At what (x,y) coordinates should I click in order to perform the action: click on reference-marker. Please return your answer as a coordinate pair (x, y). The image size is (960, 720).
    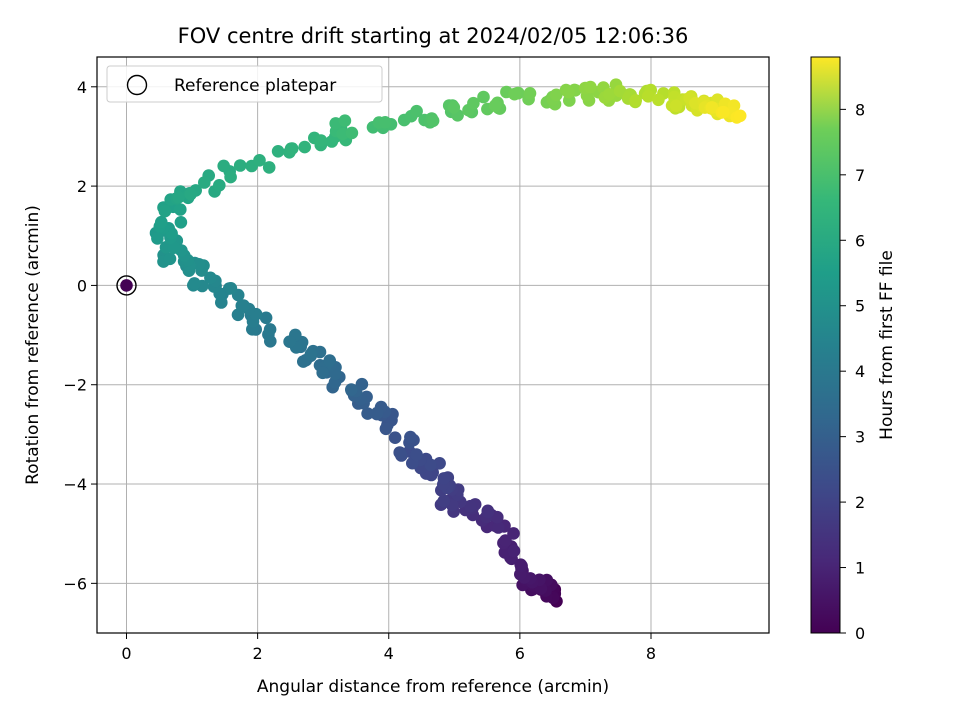
    Looking at the image, I should click on (126, 285).